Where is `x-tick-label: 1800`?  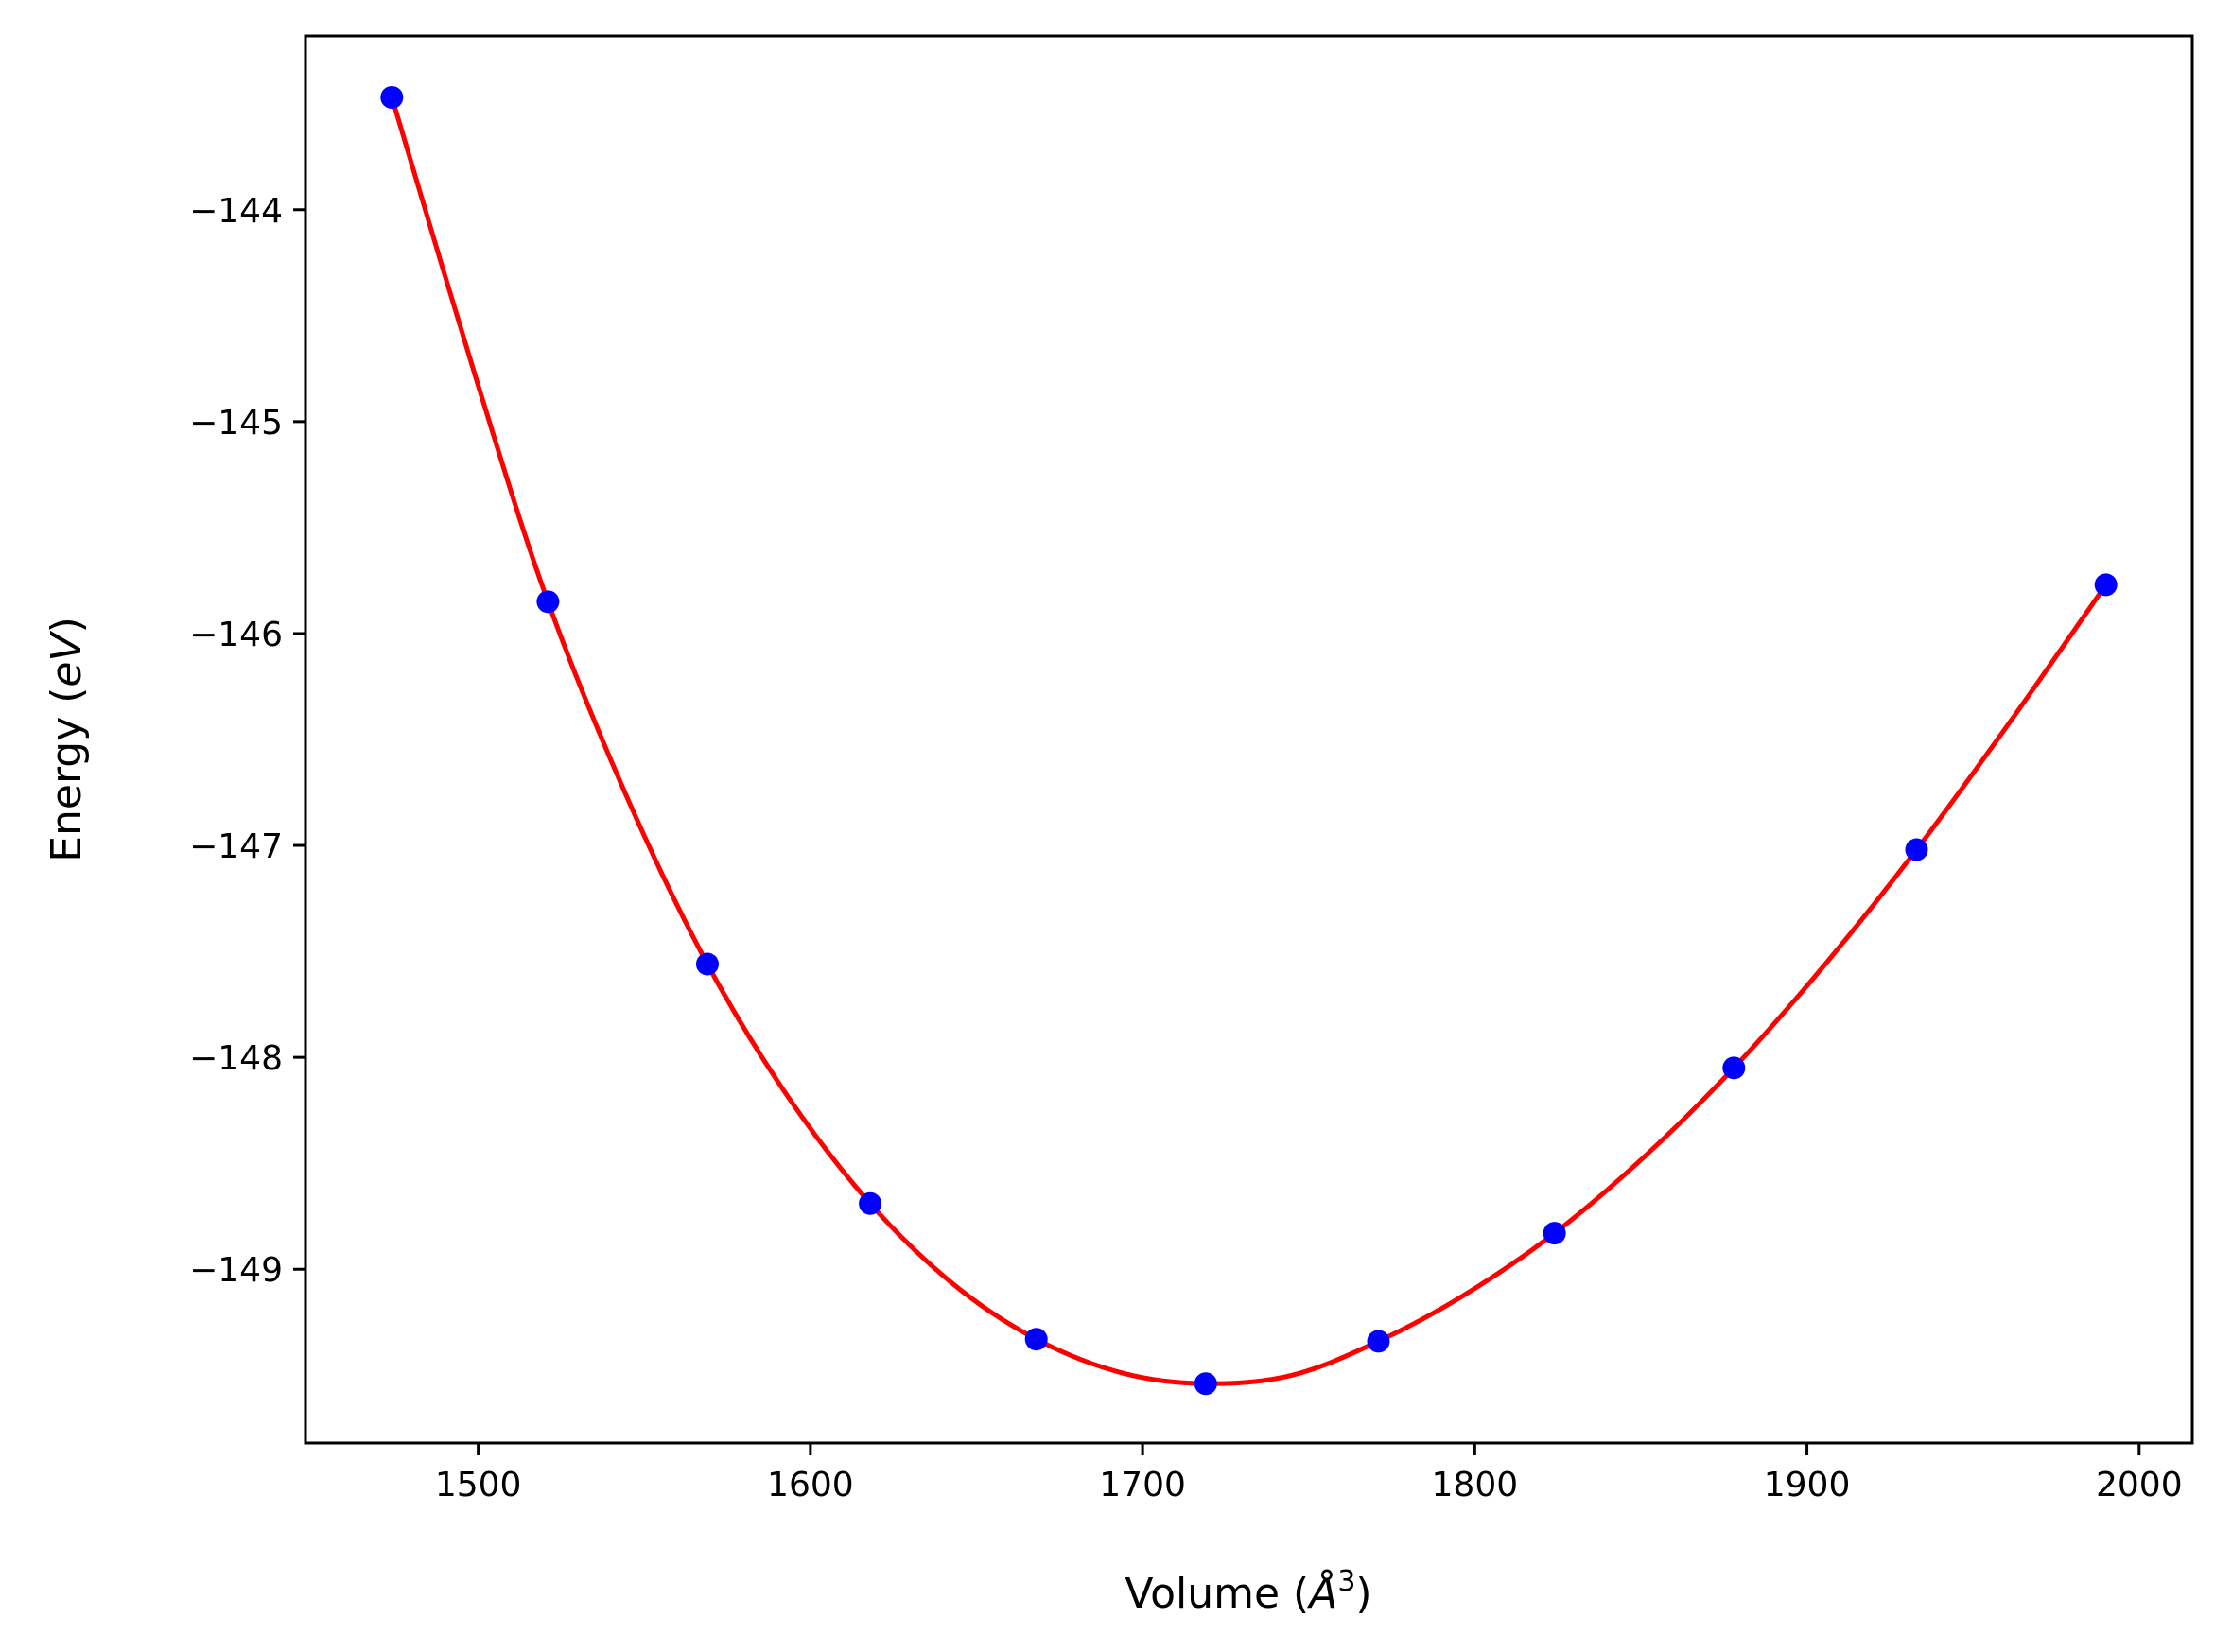
x-tick-label: 1800 is located at coordinates (1476, 1485).